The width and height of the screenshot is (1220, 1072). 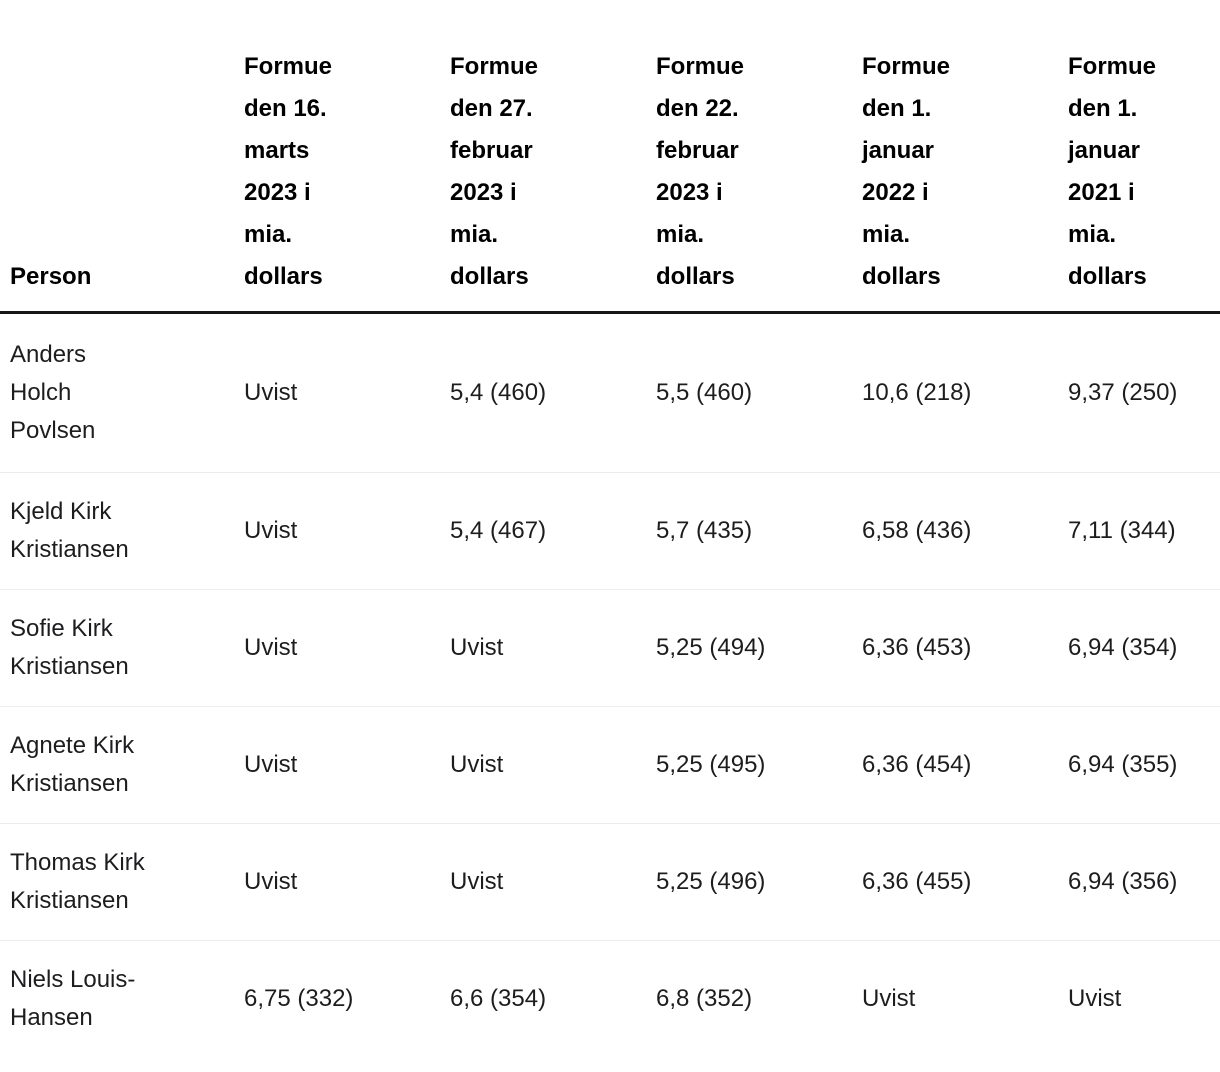 I want to click on person-cell: Thomas Kirk Kristiansen, so click(x=117, y=882).